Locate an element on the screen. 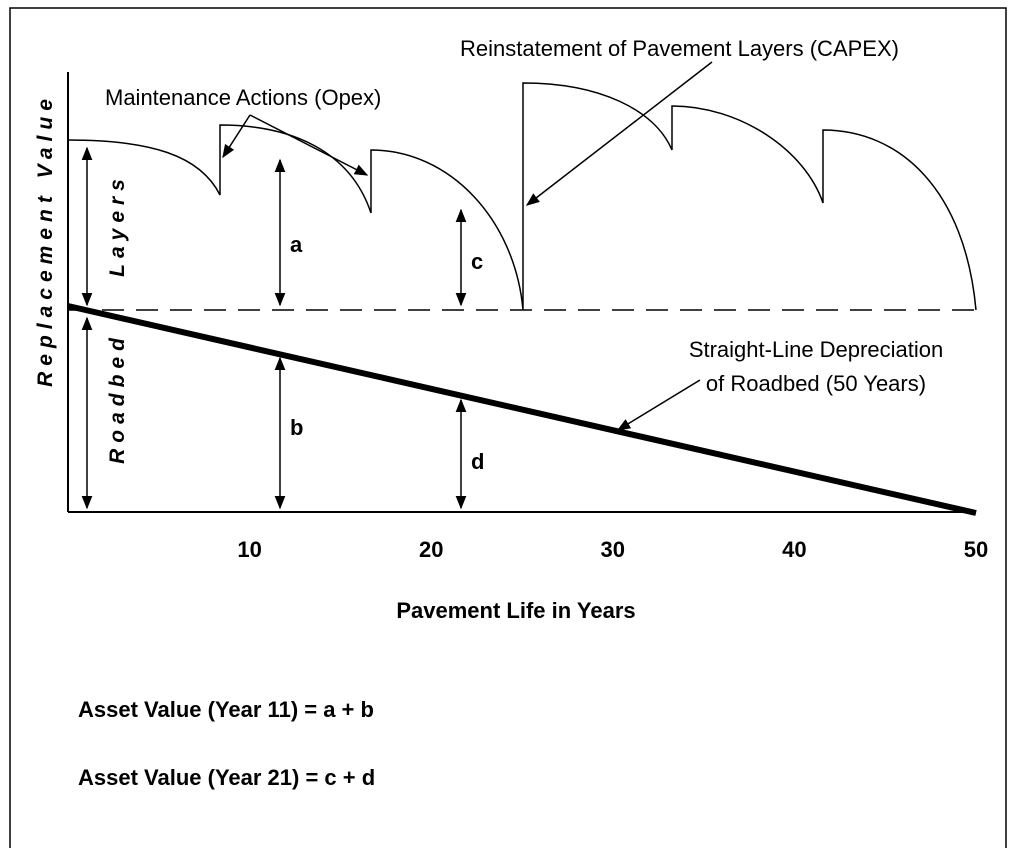  dimension-label: c is located at coordinates (477, 261).